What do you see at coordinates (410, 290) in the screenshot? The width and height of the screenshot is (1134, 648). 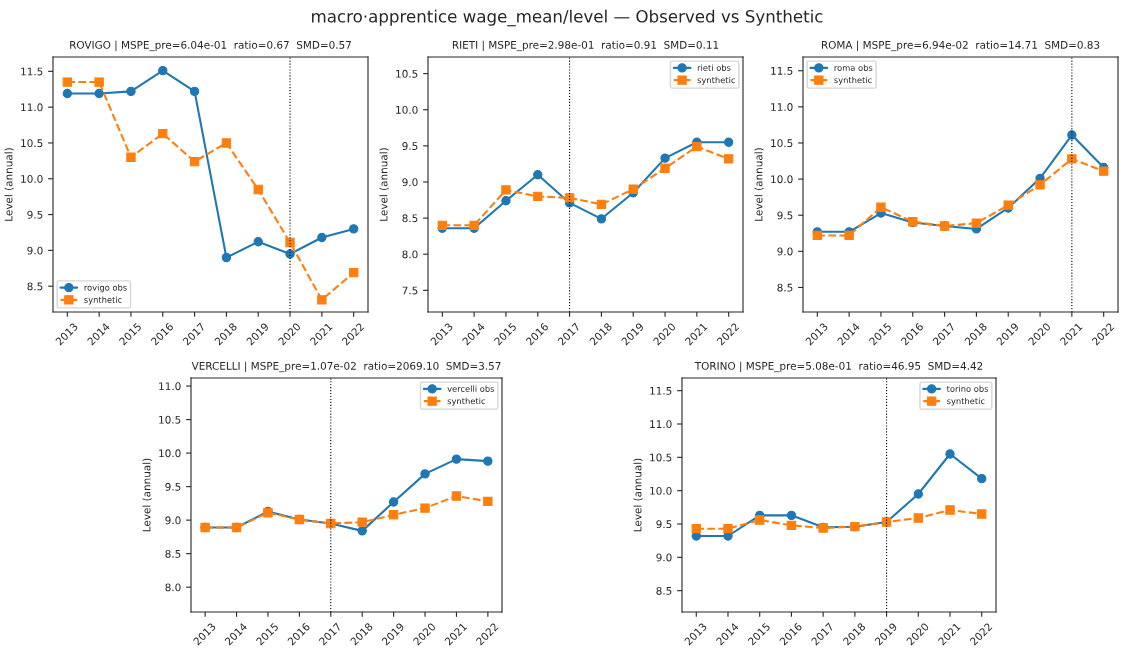 I see `y-tick-label: 7.5` at bounding box center [410, 290].